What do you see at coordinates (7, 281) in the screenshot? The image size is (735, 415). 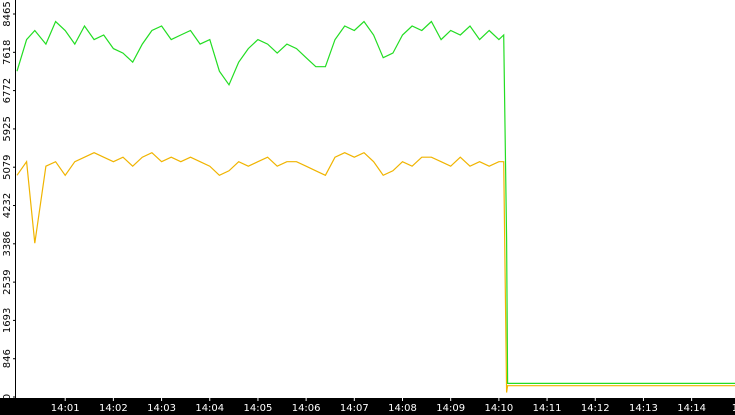 I see `y-tick-label: 2539` at bounding box center [7, 281].